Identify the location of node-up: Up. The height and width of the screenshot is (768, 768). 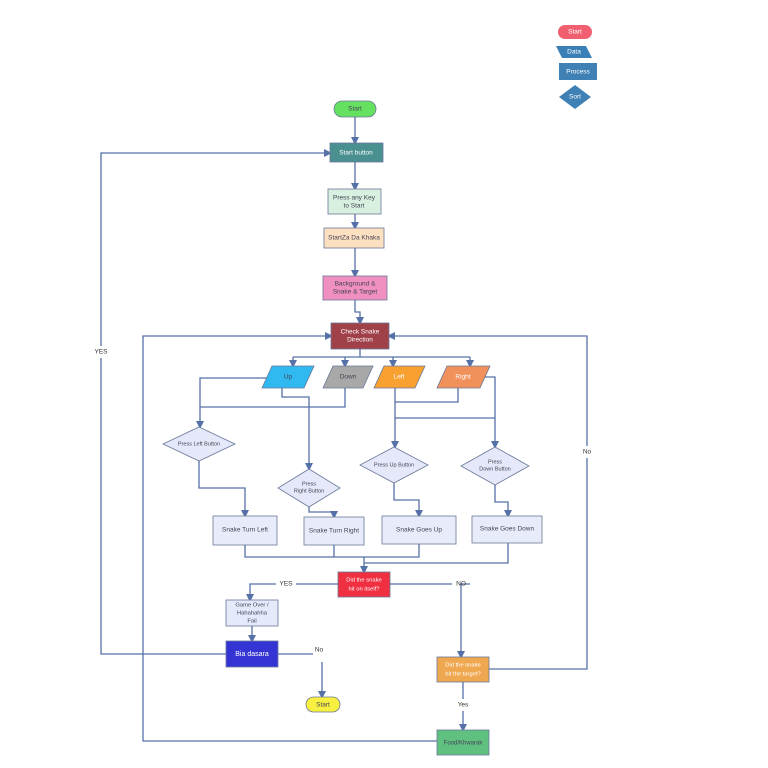
(288, 377).